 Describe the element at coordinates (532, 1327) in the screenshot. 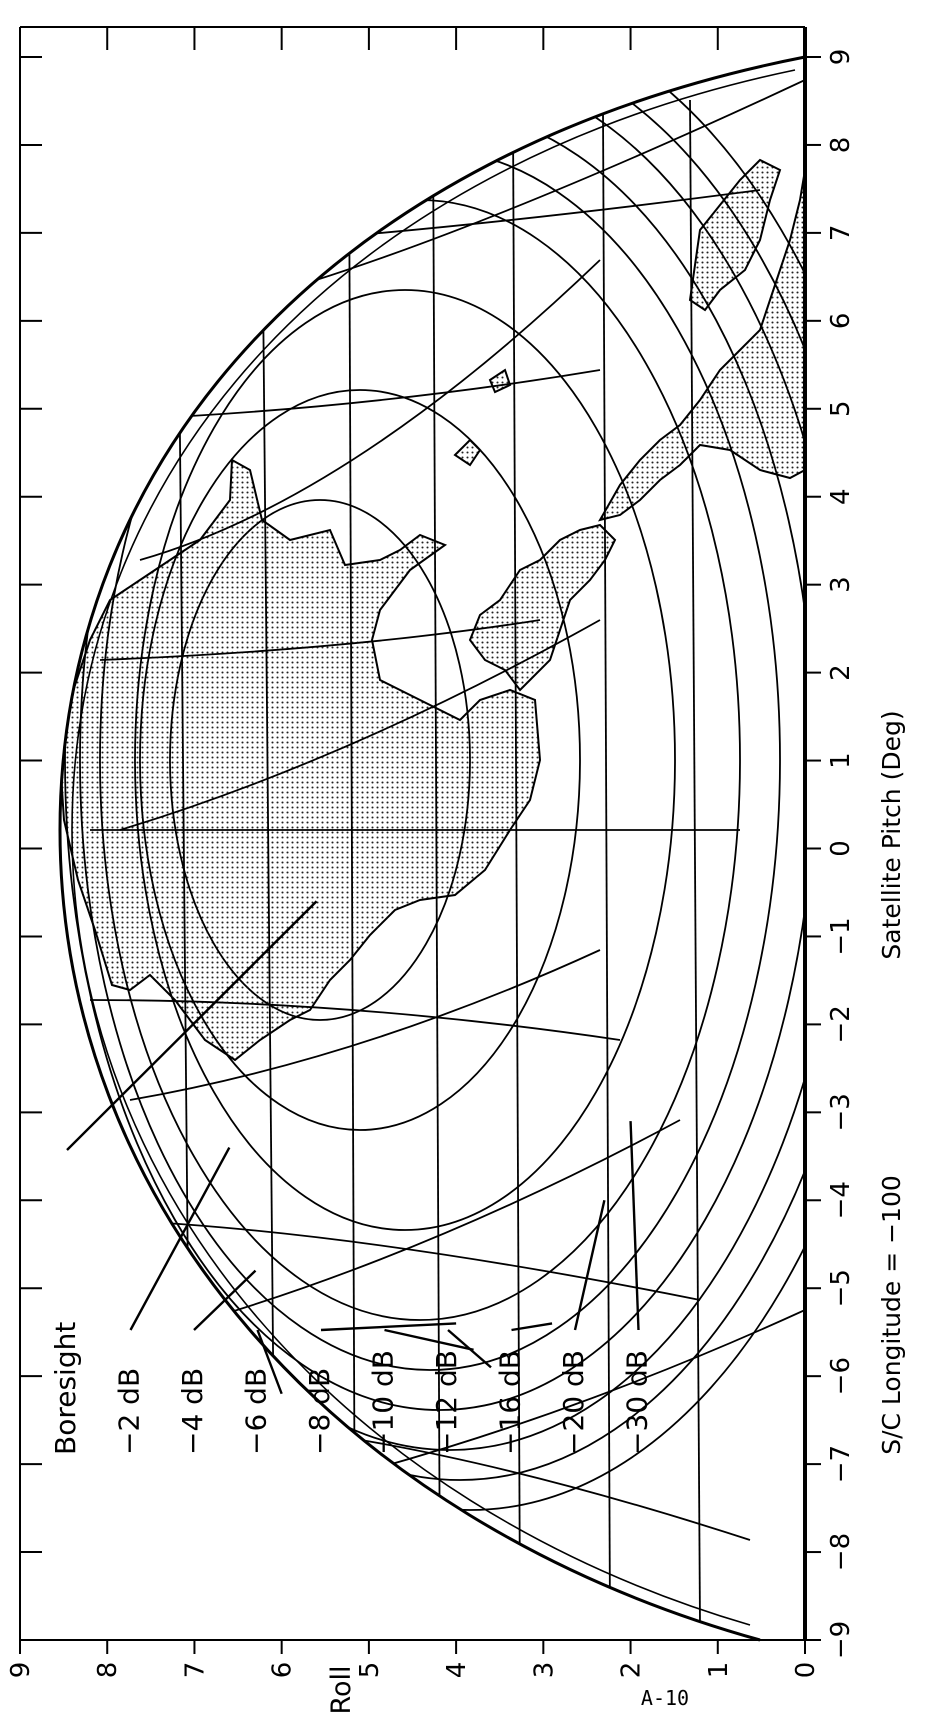

I see `leader-contour--16` at that location.